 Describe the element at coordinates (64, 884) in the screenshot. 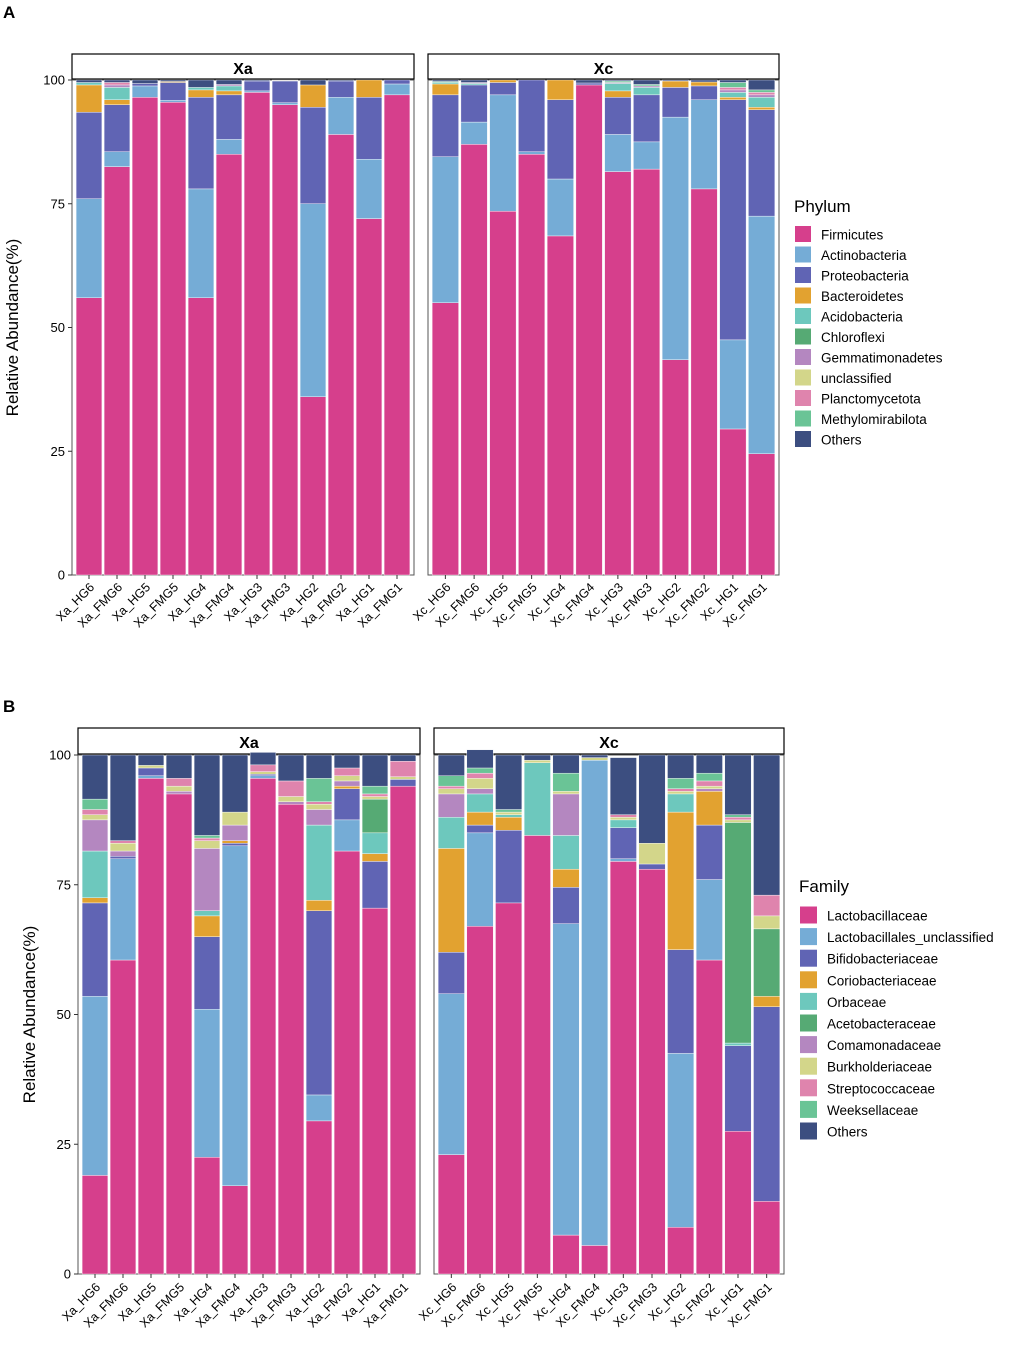

I see `y-tick-label: 75` at that location.